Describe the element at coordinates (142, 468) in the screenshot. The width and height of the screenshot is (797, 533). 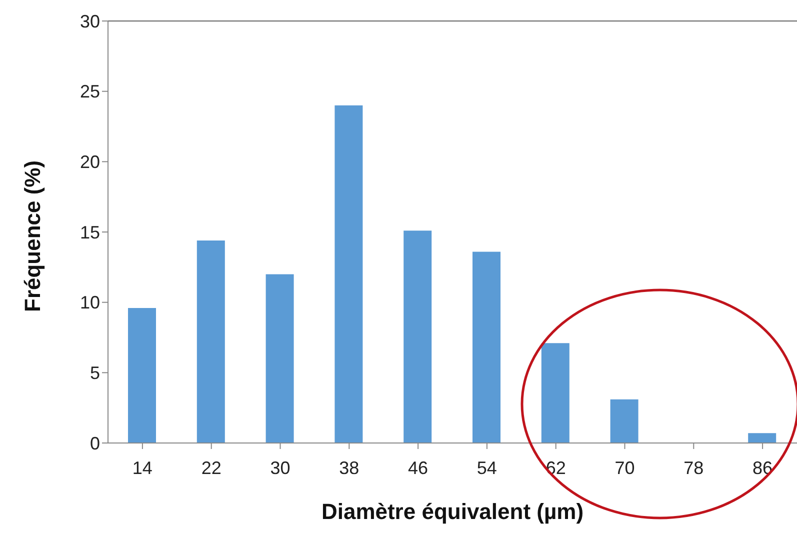
I see `x-tick-label: 14` at that location.